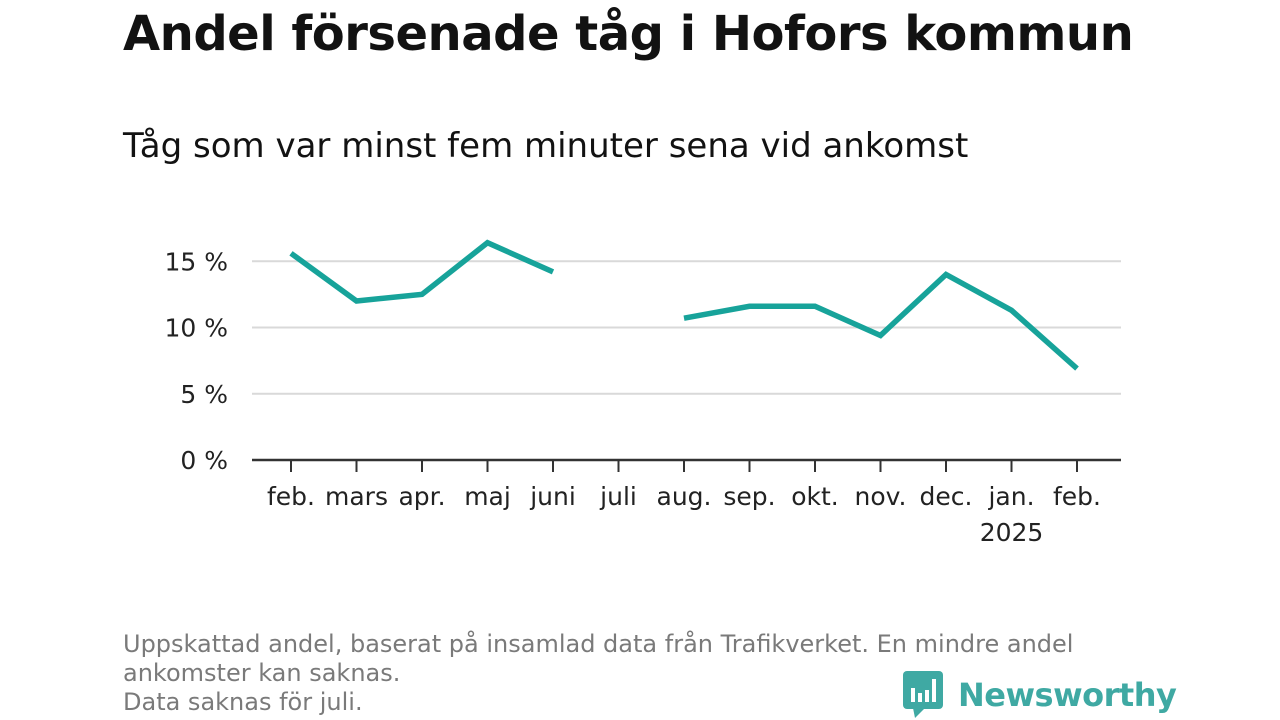 The height and width of the screenshot is (720, 1280). Describe the element at coordinates (552, 496) in the screenshot. I see `x-tick-label: juni` at that location.